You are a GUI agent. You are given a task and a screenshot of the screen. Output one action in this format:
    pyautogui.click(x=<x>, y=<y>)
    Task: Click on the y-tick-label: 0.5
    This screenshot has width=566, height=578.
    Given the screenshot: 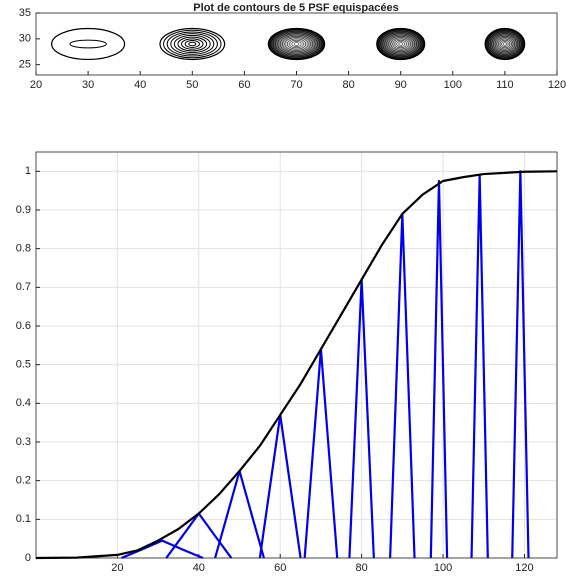 What is the action you would take?
    pyautogui.click(x=23, y=365)
    